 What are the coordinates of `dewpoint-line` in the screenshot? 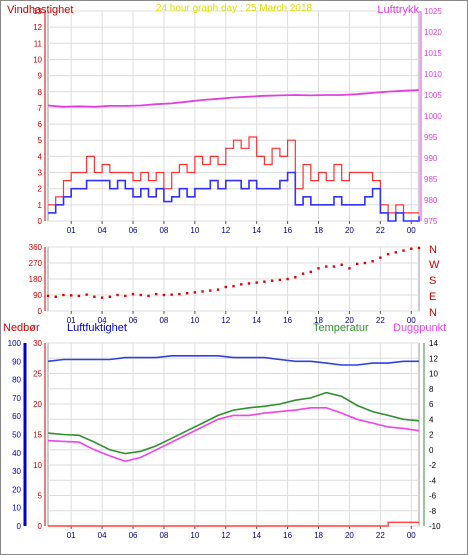 It's located at (233, 435).